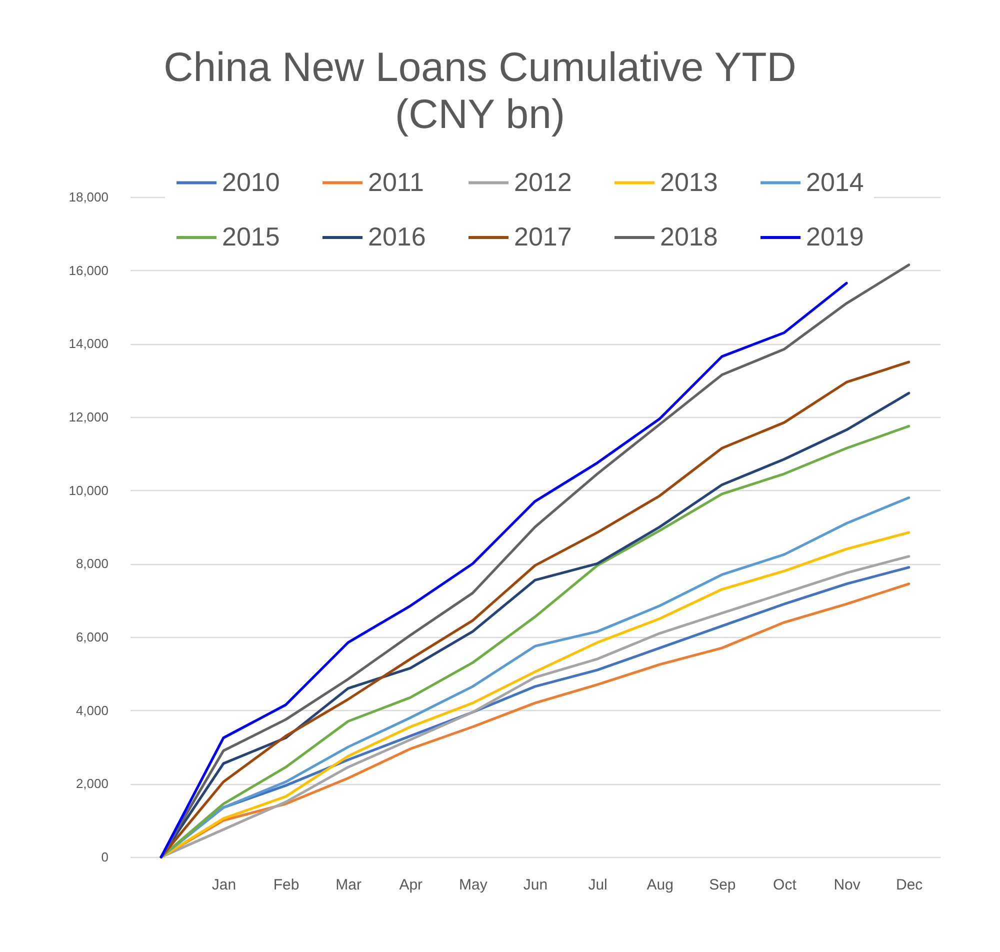  I want to click on x-tick-label: Jan, so click(224, 885).